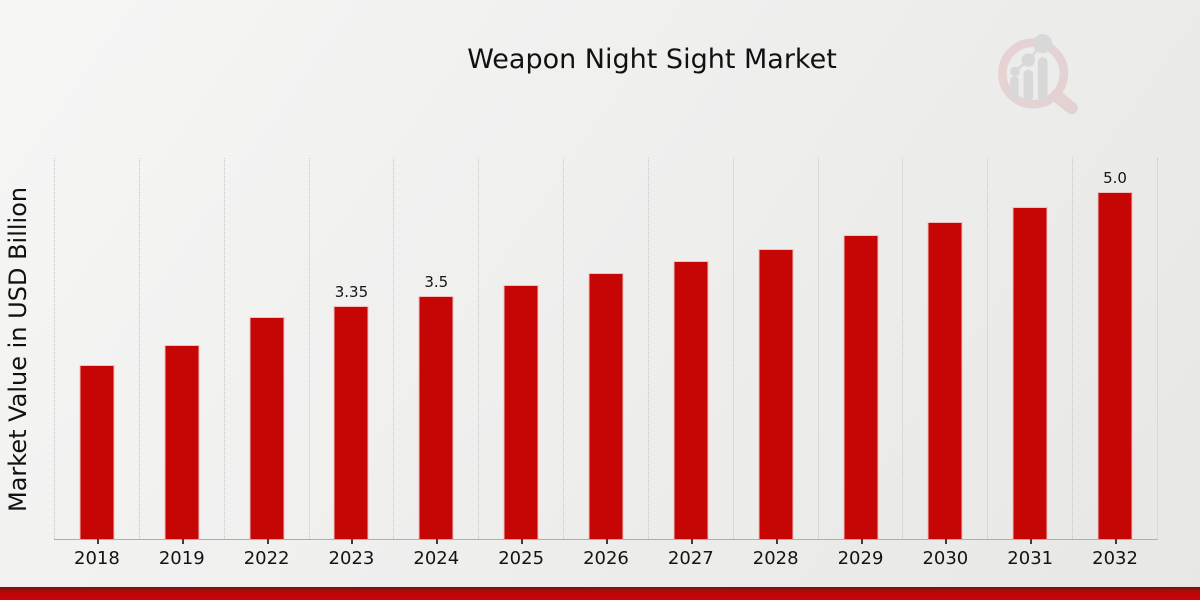  I want to click on x-tick-label-2031: 2031, so click(1030, 558).